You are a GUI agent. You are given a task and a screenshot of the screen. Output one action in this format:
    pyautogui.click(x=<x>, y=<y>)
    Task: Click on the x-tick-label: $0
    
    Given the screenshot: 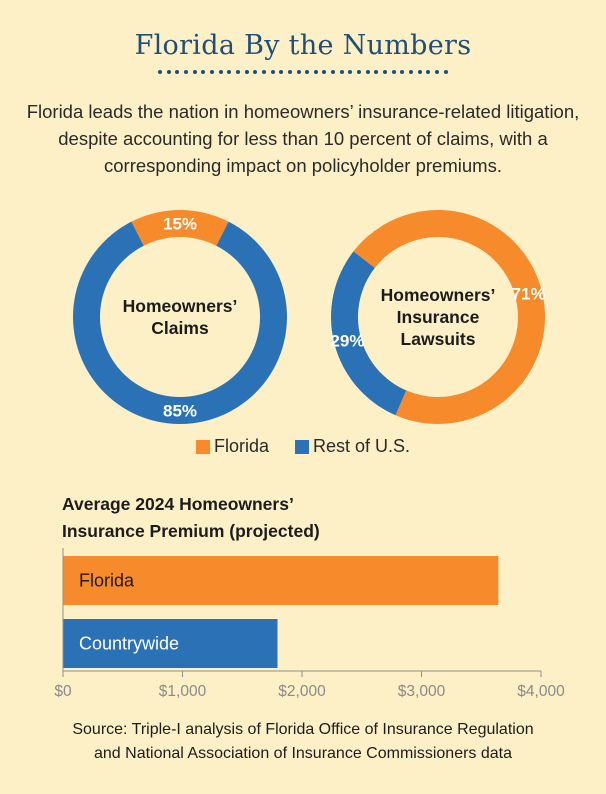 What is the action you would take?
    pyautogui.click(x=63, y=691)
    